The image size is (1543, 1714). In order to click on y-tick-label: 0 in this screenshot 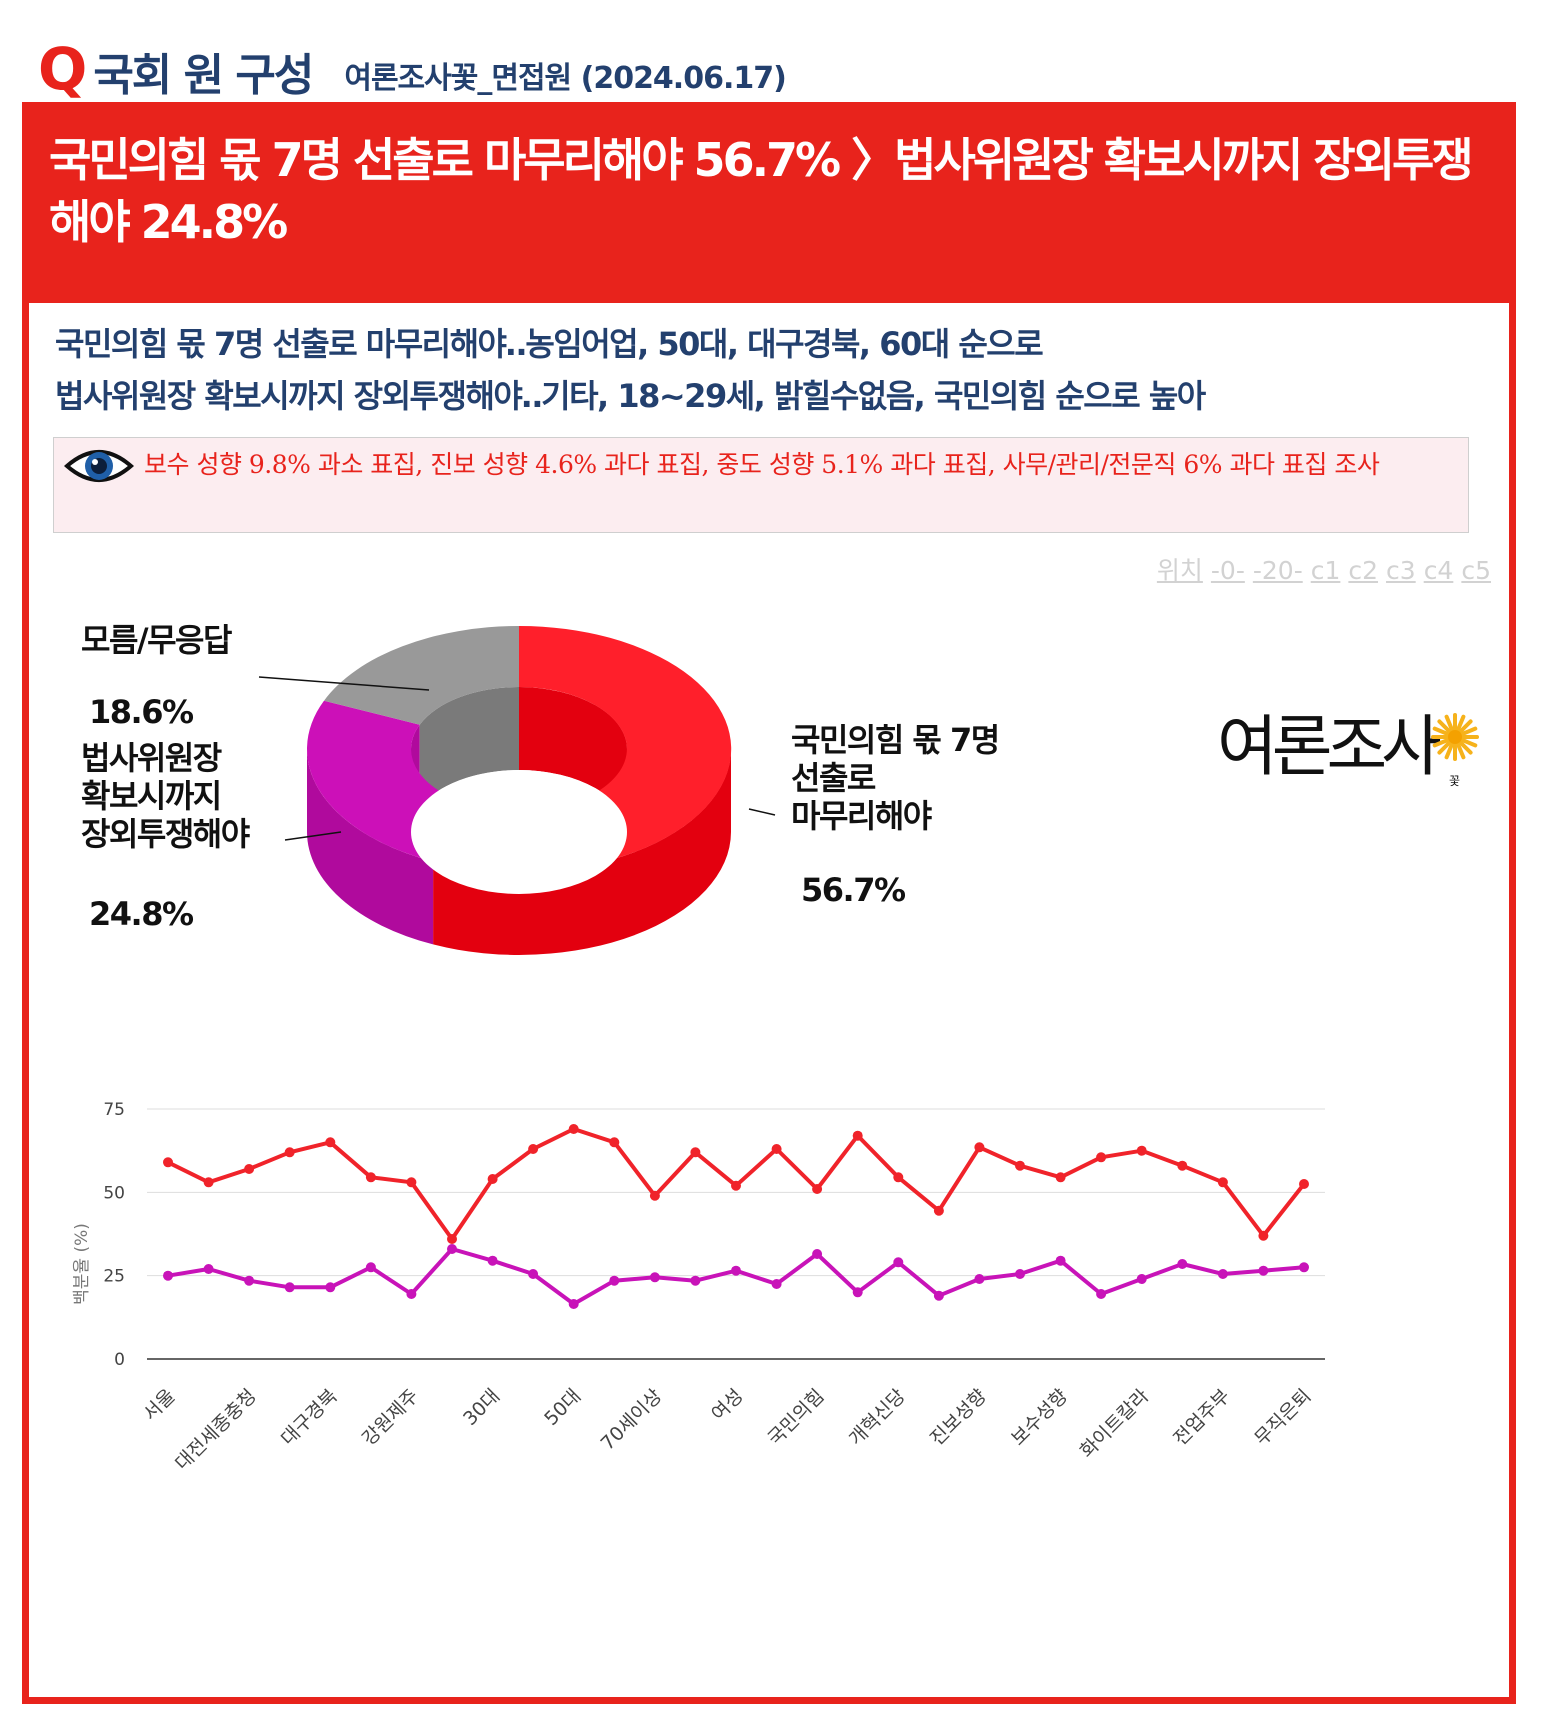, I will do `click(119, 1360)`.